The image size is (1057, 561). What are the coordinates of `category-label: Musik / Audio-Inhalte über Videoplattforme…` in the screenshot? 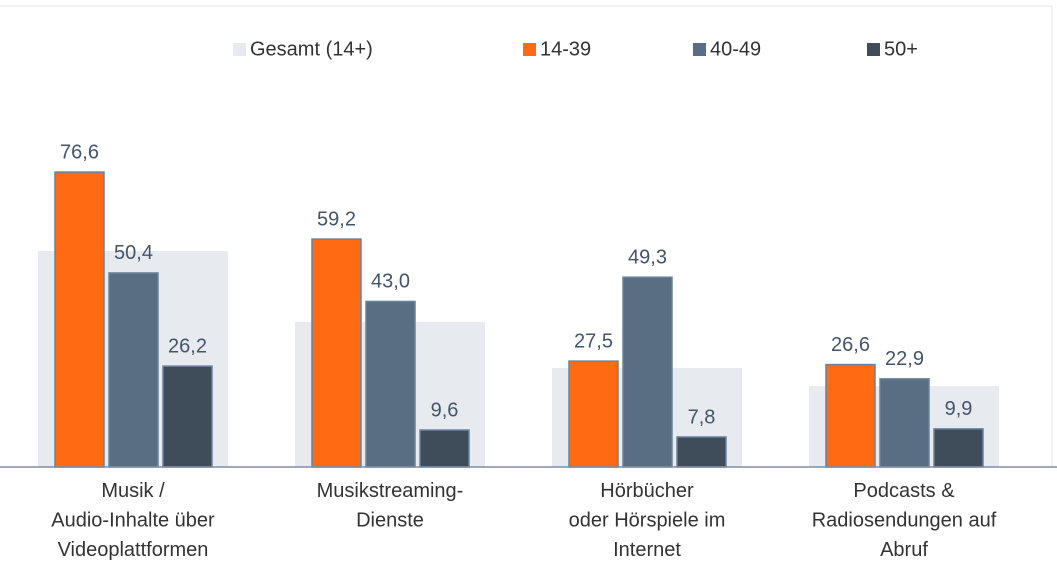 It's located at (133, 520).